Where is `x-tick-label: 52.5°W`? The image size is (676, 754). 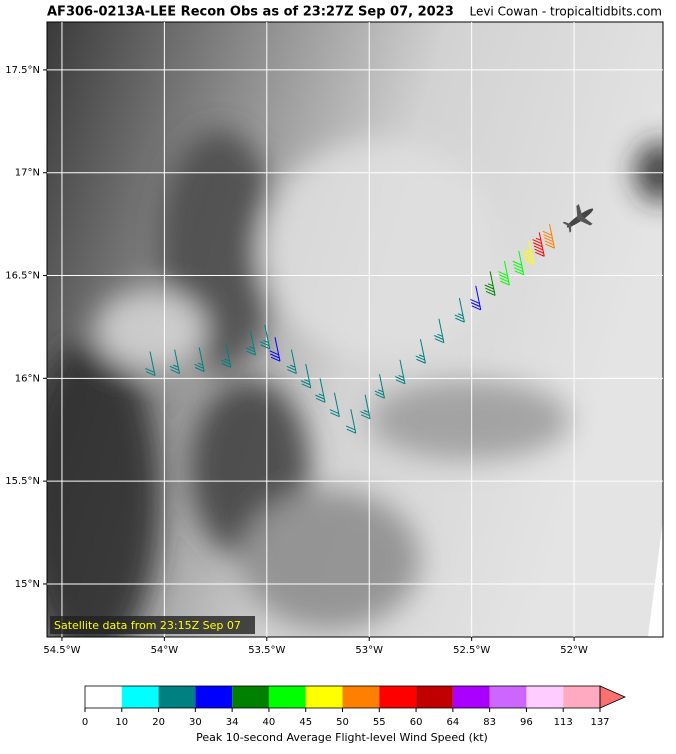 x-tick-label: 52.5°W is located at coordinates (471, 650).